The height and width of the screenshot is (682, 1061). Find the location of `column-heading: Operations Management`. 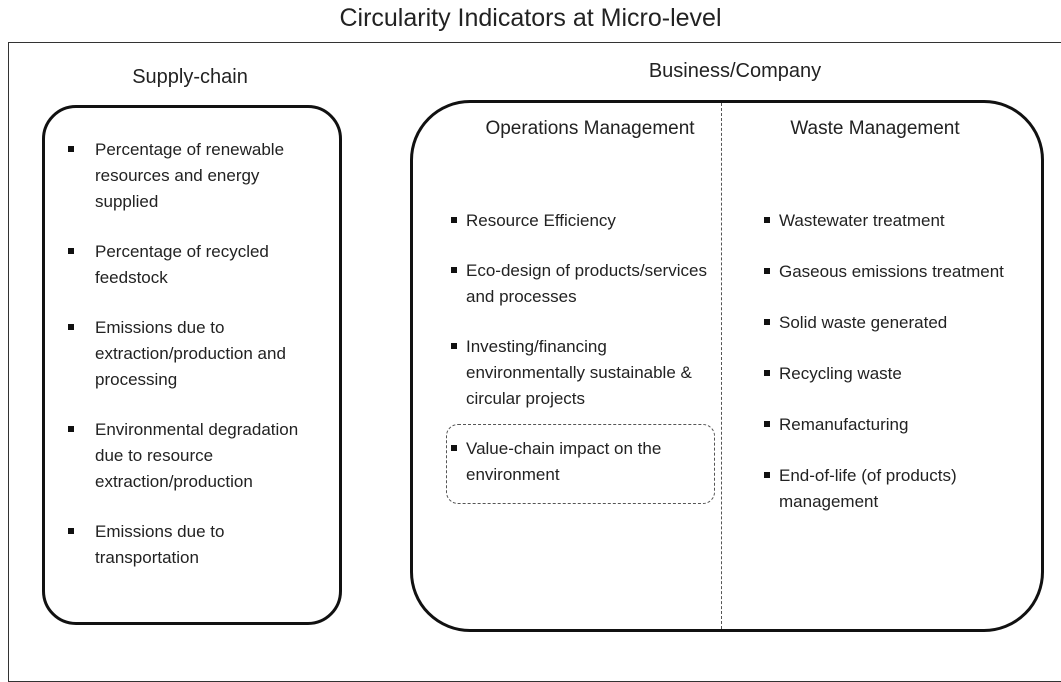

column-heading: Operations Management is located at coordinates (590, 128).